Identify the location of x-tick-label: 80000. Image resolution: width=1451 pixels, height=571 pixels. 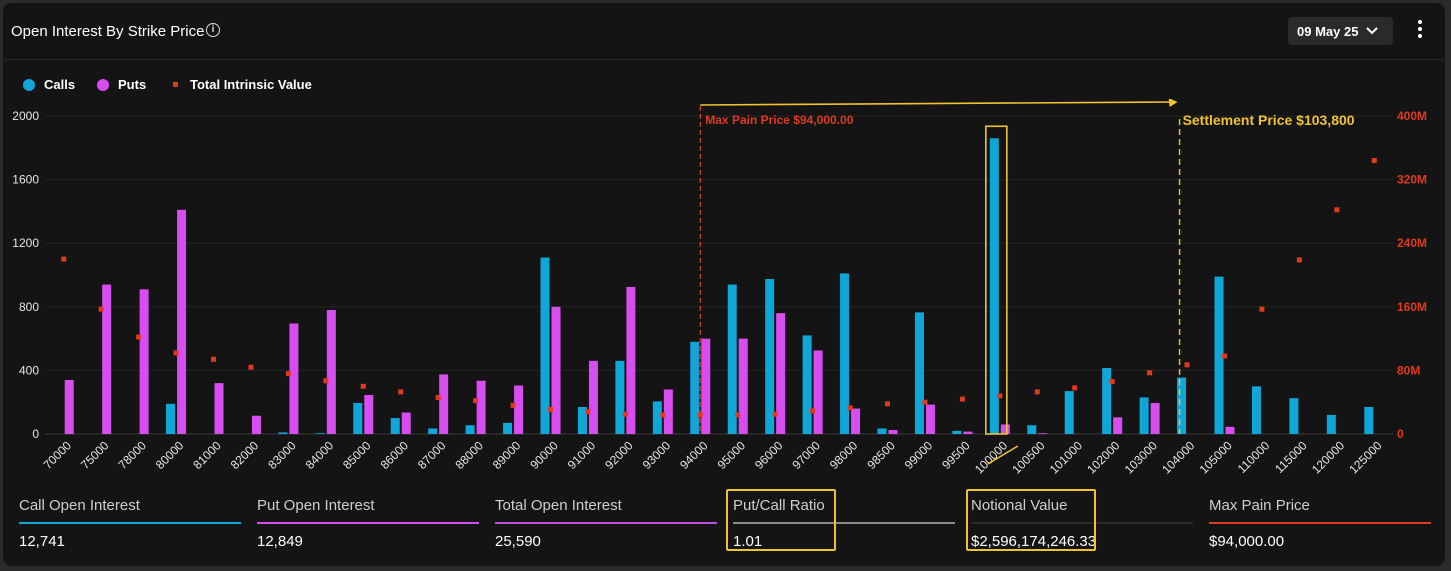
(170, 455).